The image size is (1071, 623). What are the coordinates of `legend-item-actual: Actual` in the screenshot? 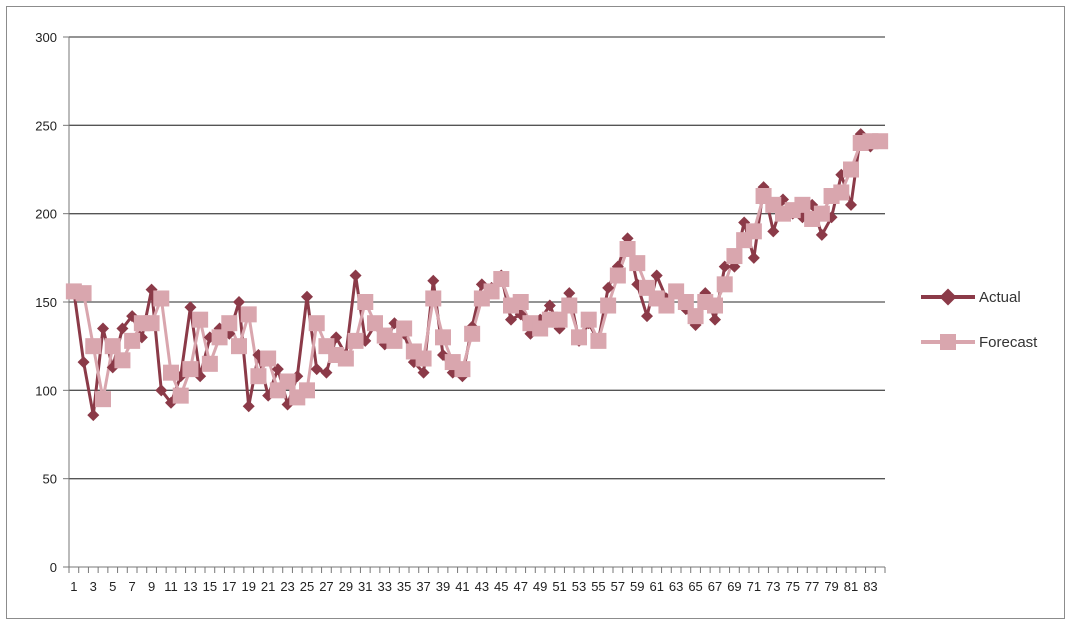 It's located at (971, 297).